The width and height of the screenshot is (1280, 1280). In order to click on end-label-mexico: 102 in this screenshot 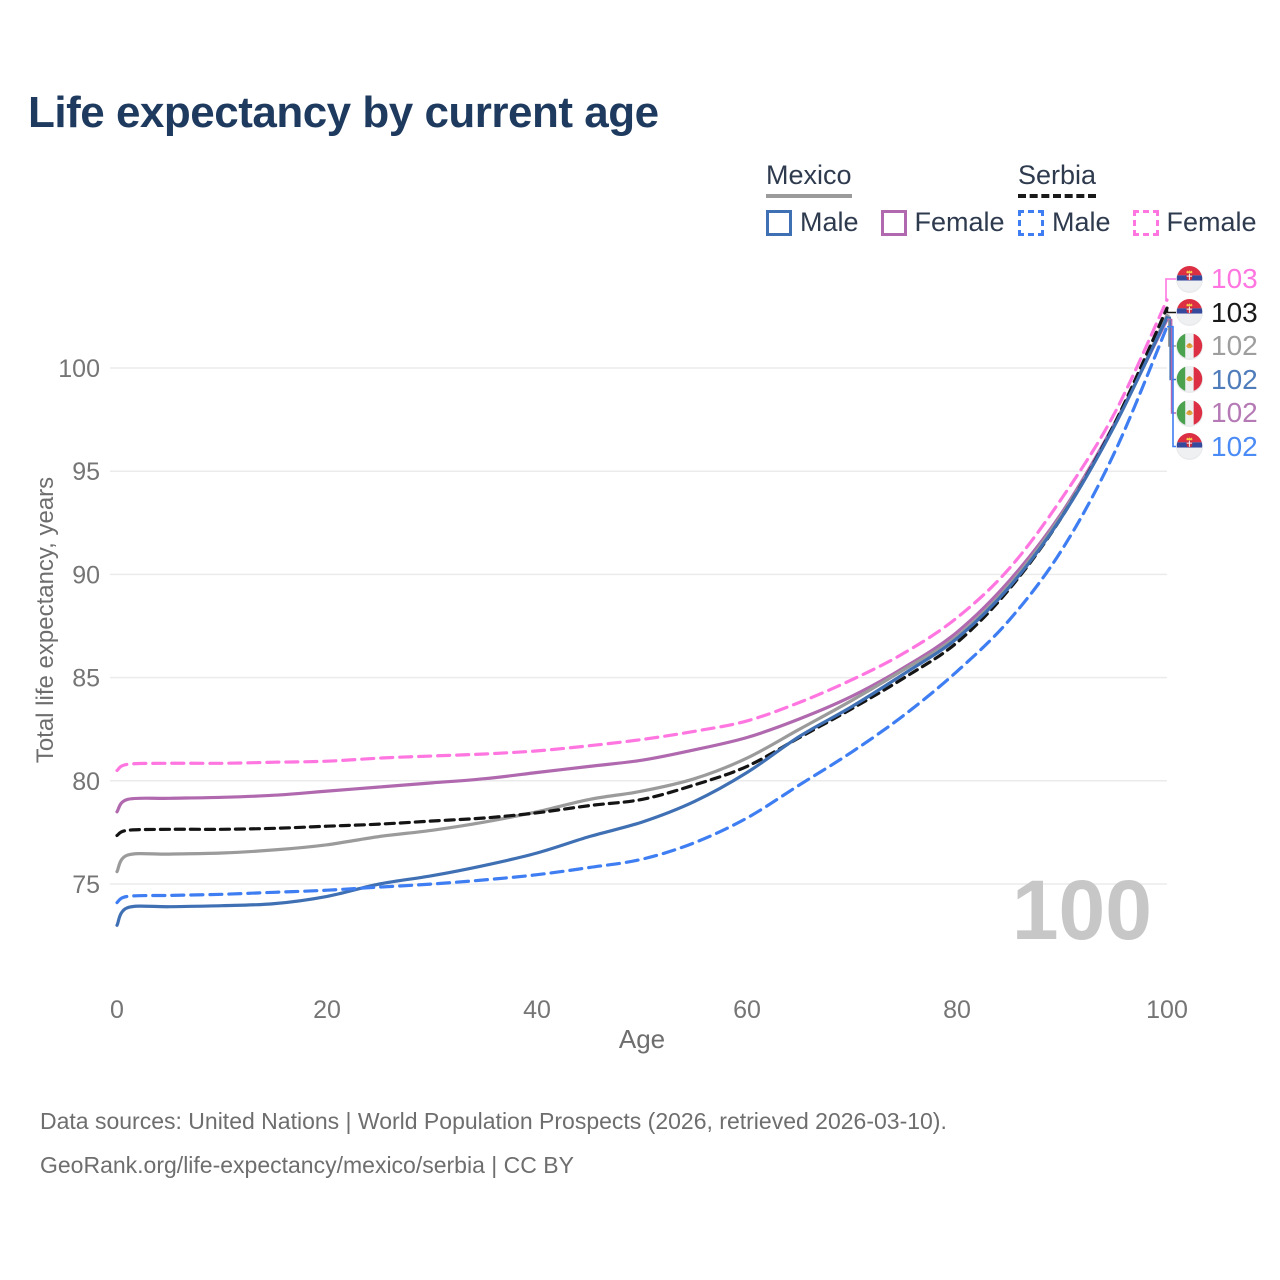, I will do `click(1217, 346)`.